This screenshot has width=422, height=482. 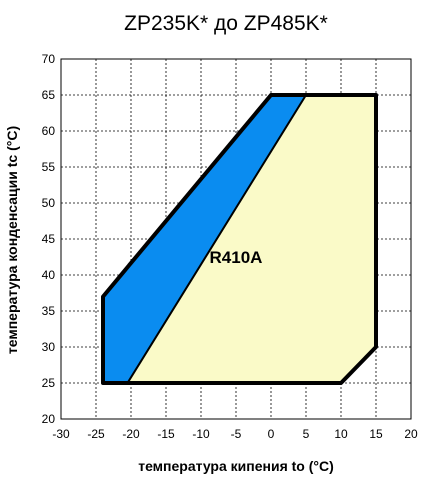 What do you see at coordinates (131, 434) in the screenshot?
I see `x-tick--20: -20` at bounding box center [131, 434].